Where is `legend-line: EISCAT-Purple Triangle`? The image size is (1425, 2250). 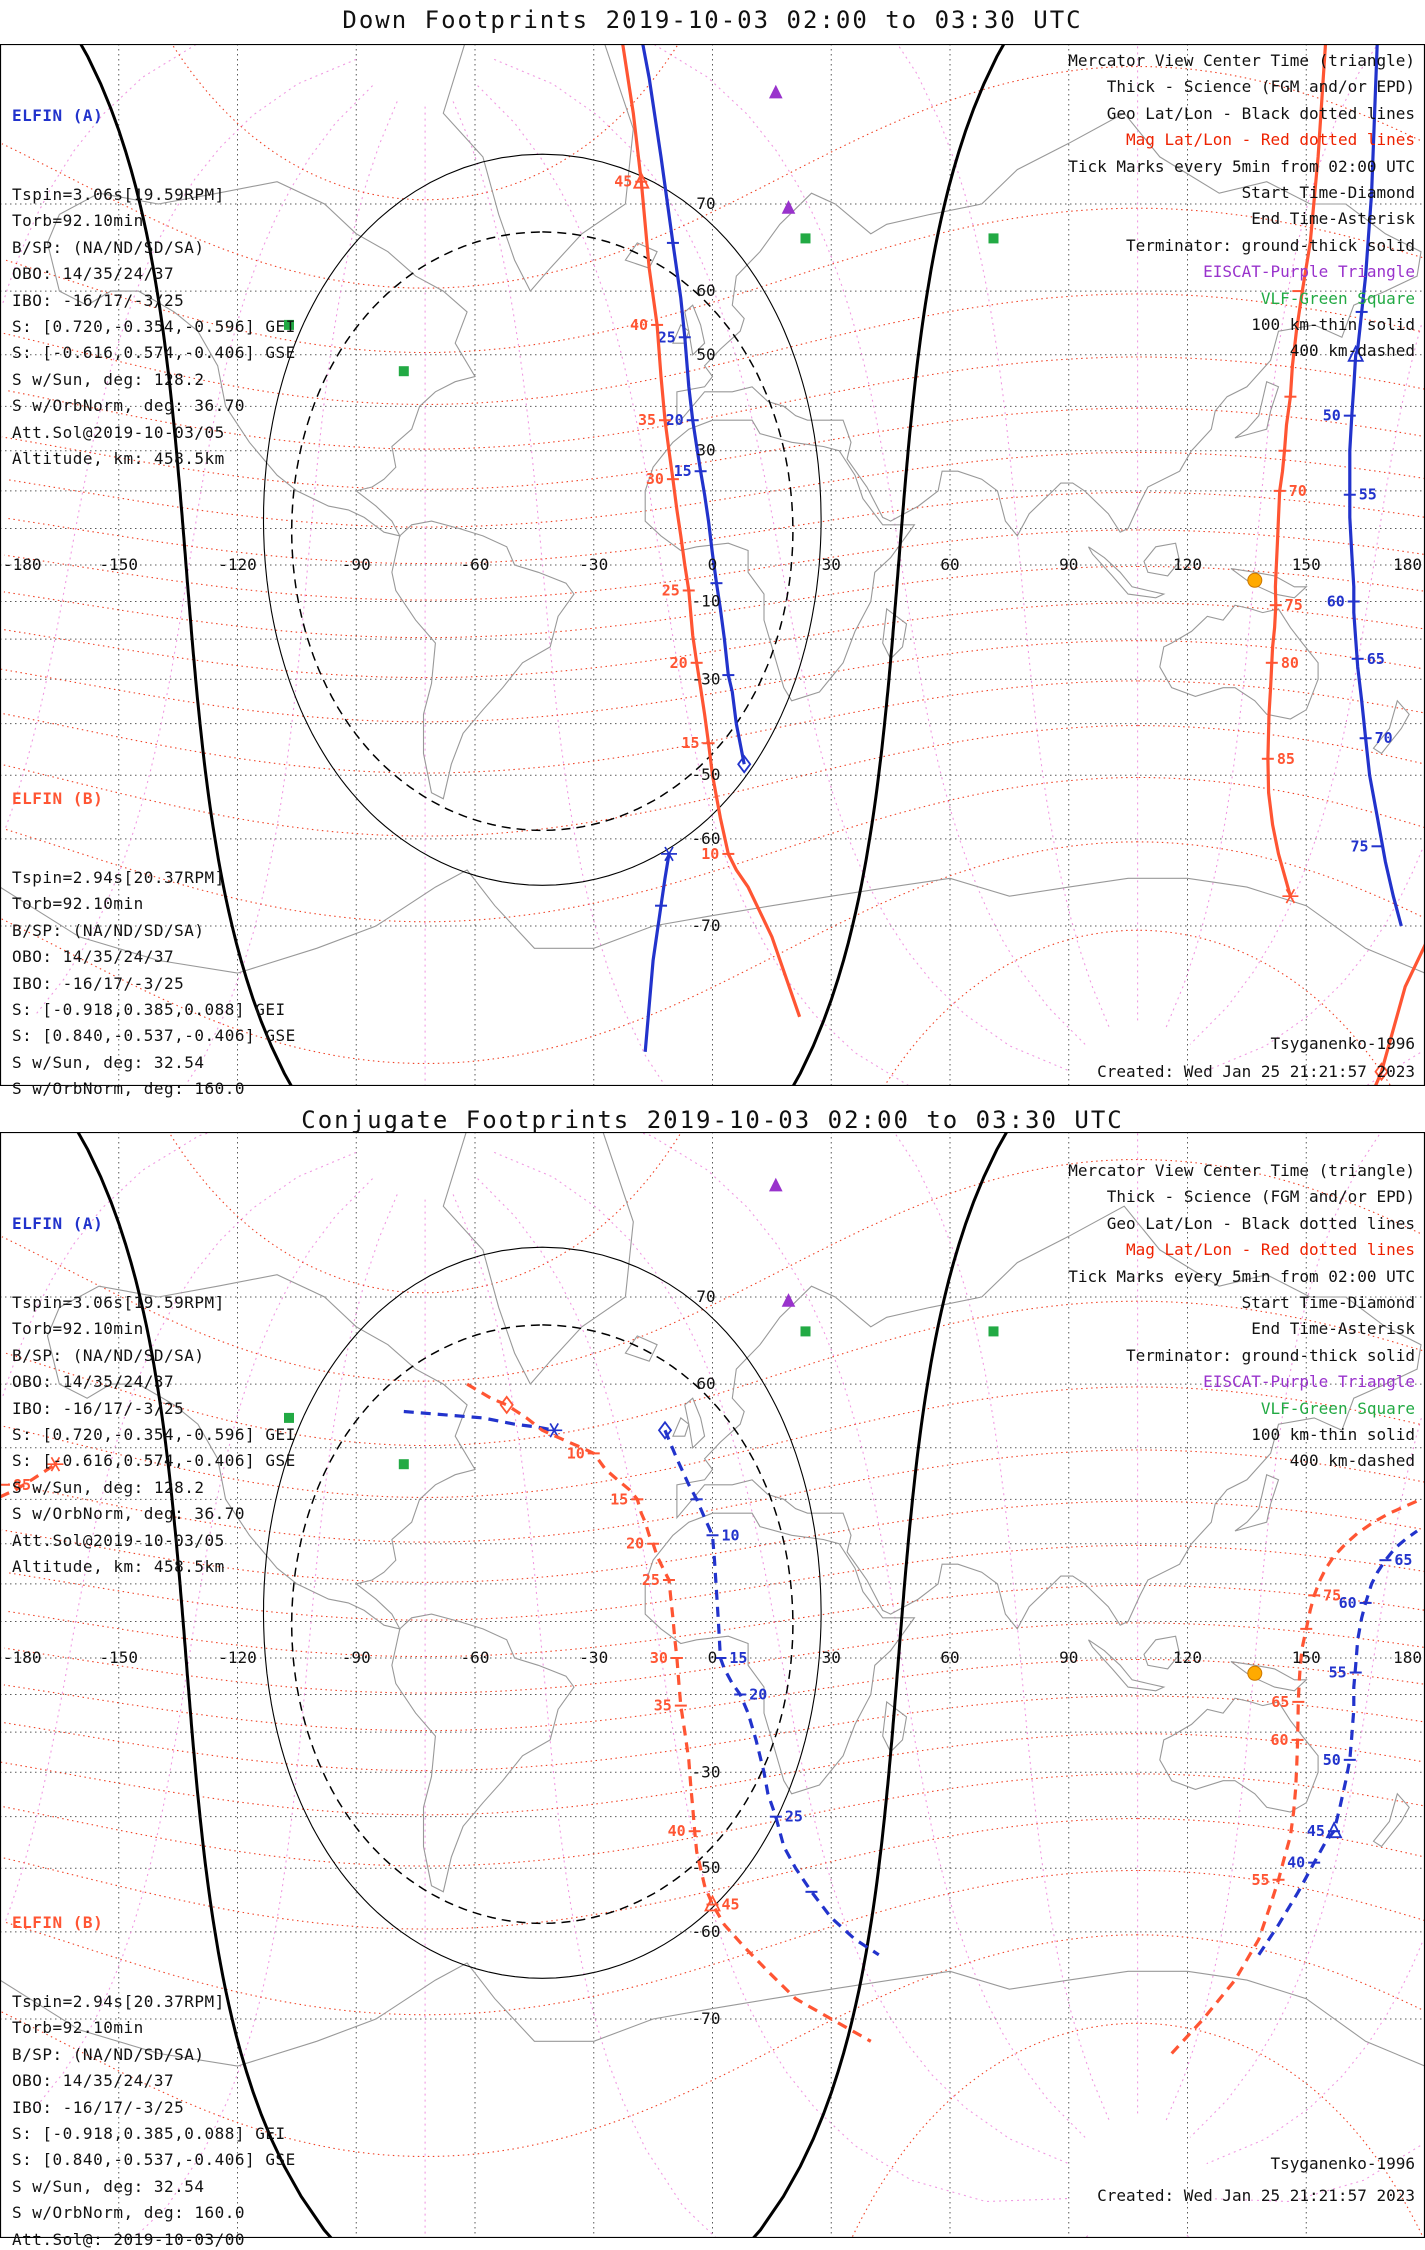
legend-line: EISCAT-Purple Triangle is located at coordinates (1309, 1382).